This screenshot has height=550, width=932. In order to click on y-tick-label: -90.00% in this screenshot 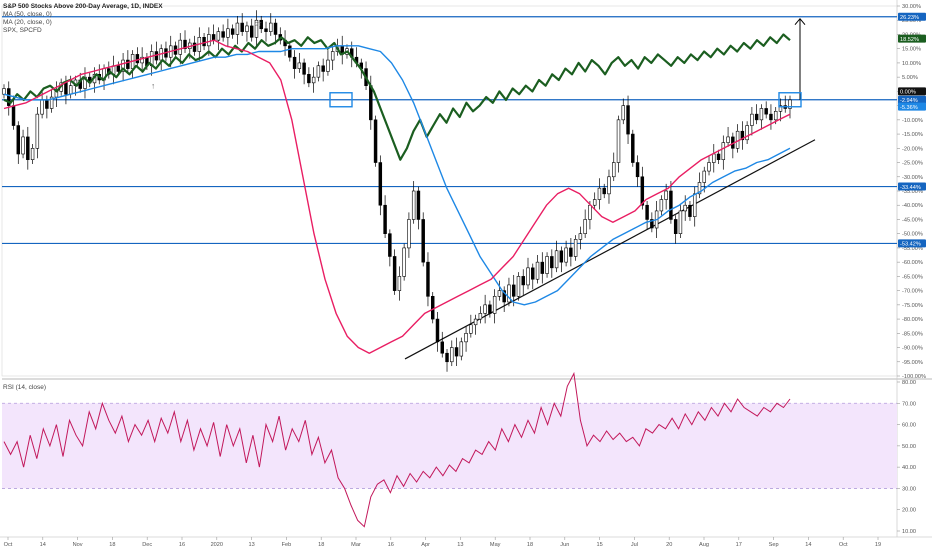, I will do `click(912, 349)`.